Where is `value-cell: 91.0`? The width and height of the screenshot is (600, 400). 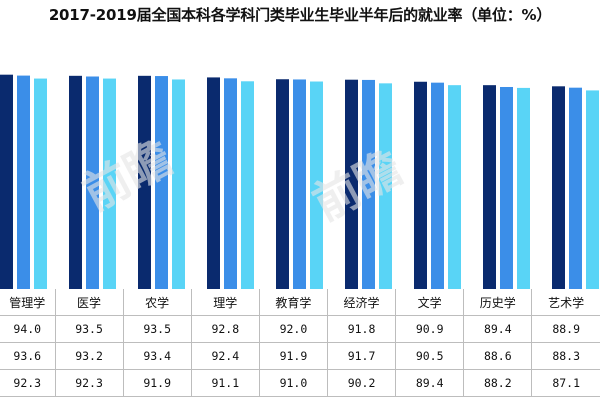 value-cell: 91.0 is located at coordinates (293, 383).